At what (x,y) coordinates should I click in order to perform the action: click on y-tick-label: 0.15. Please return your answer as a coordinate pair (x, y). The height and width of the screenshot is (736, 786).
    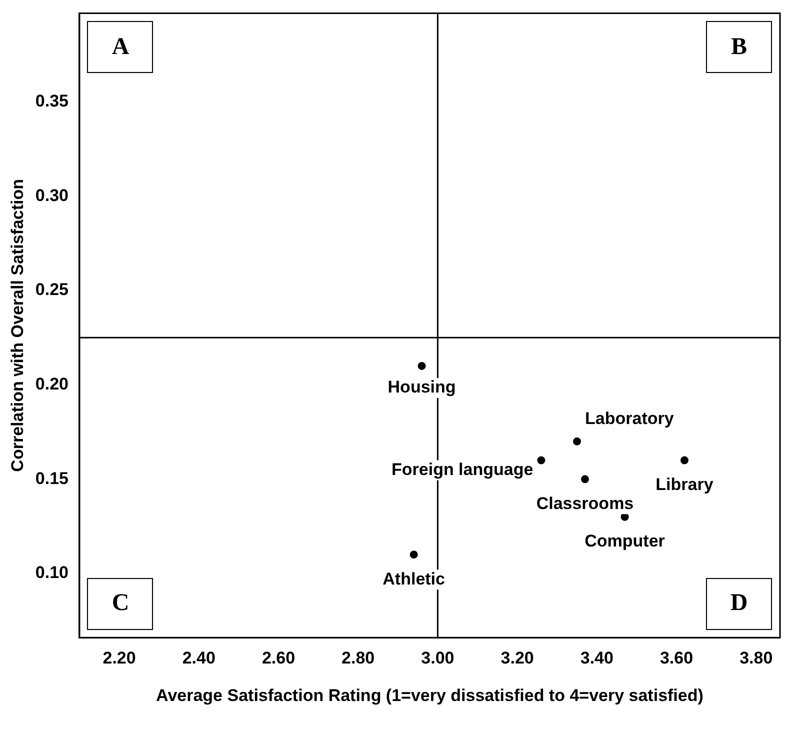
    Looking at the image, I should click on (51, 478).